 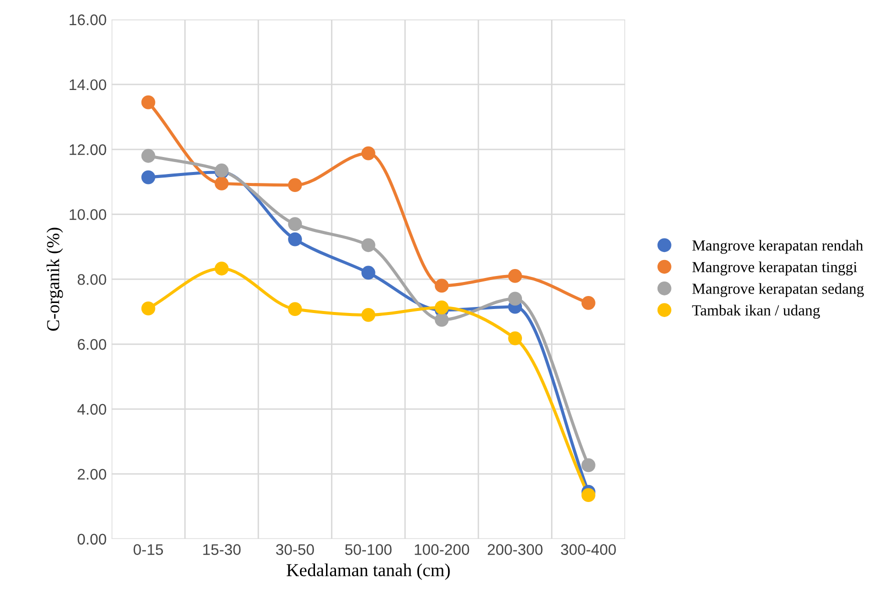 What do you see at coordinates (775, 269) in the screenshot?
I see `legend-label: Mangrove kerapatan tinggi` at bounding box center [775, 269].